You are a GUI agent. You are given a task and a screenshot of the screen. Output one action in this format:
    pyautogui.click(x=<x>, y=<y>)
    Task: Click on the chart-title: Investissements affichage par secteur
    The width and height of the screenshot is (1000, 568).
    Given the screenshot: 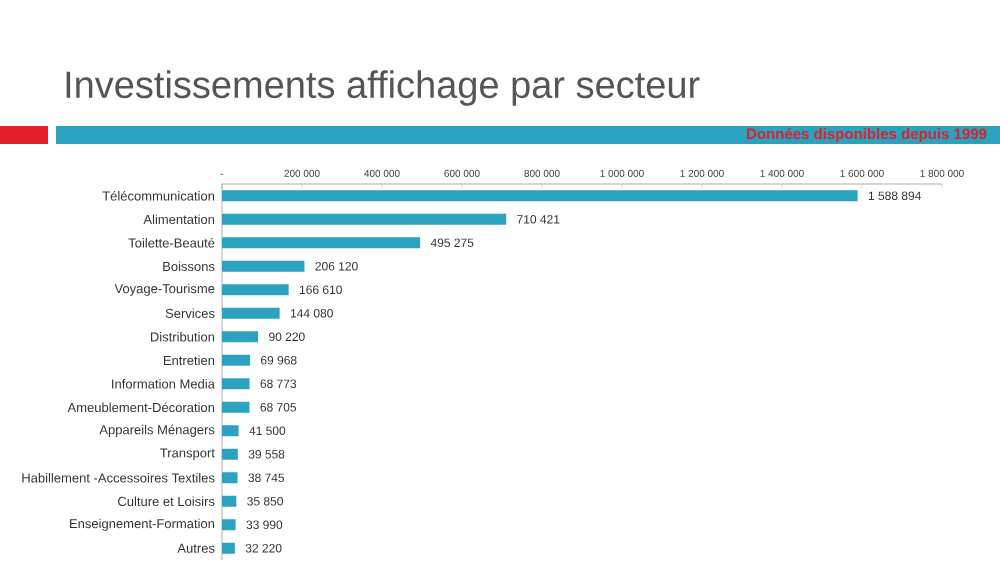 What is the action you would take?
    pyautogui.click(x=383, y=88)
    